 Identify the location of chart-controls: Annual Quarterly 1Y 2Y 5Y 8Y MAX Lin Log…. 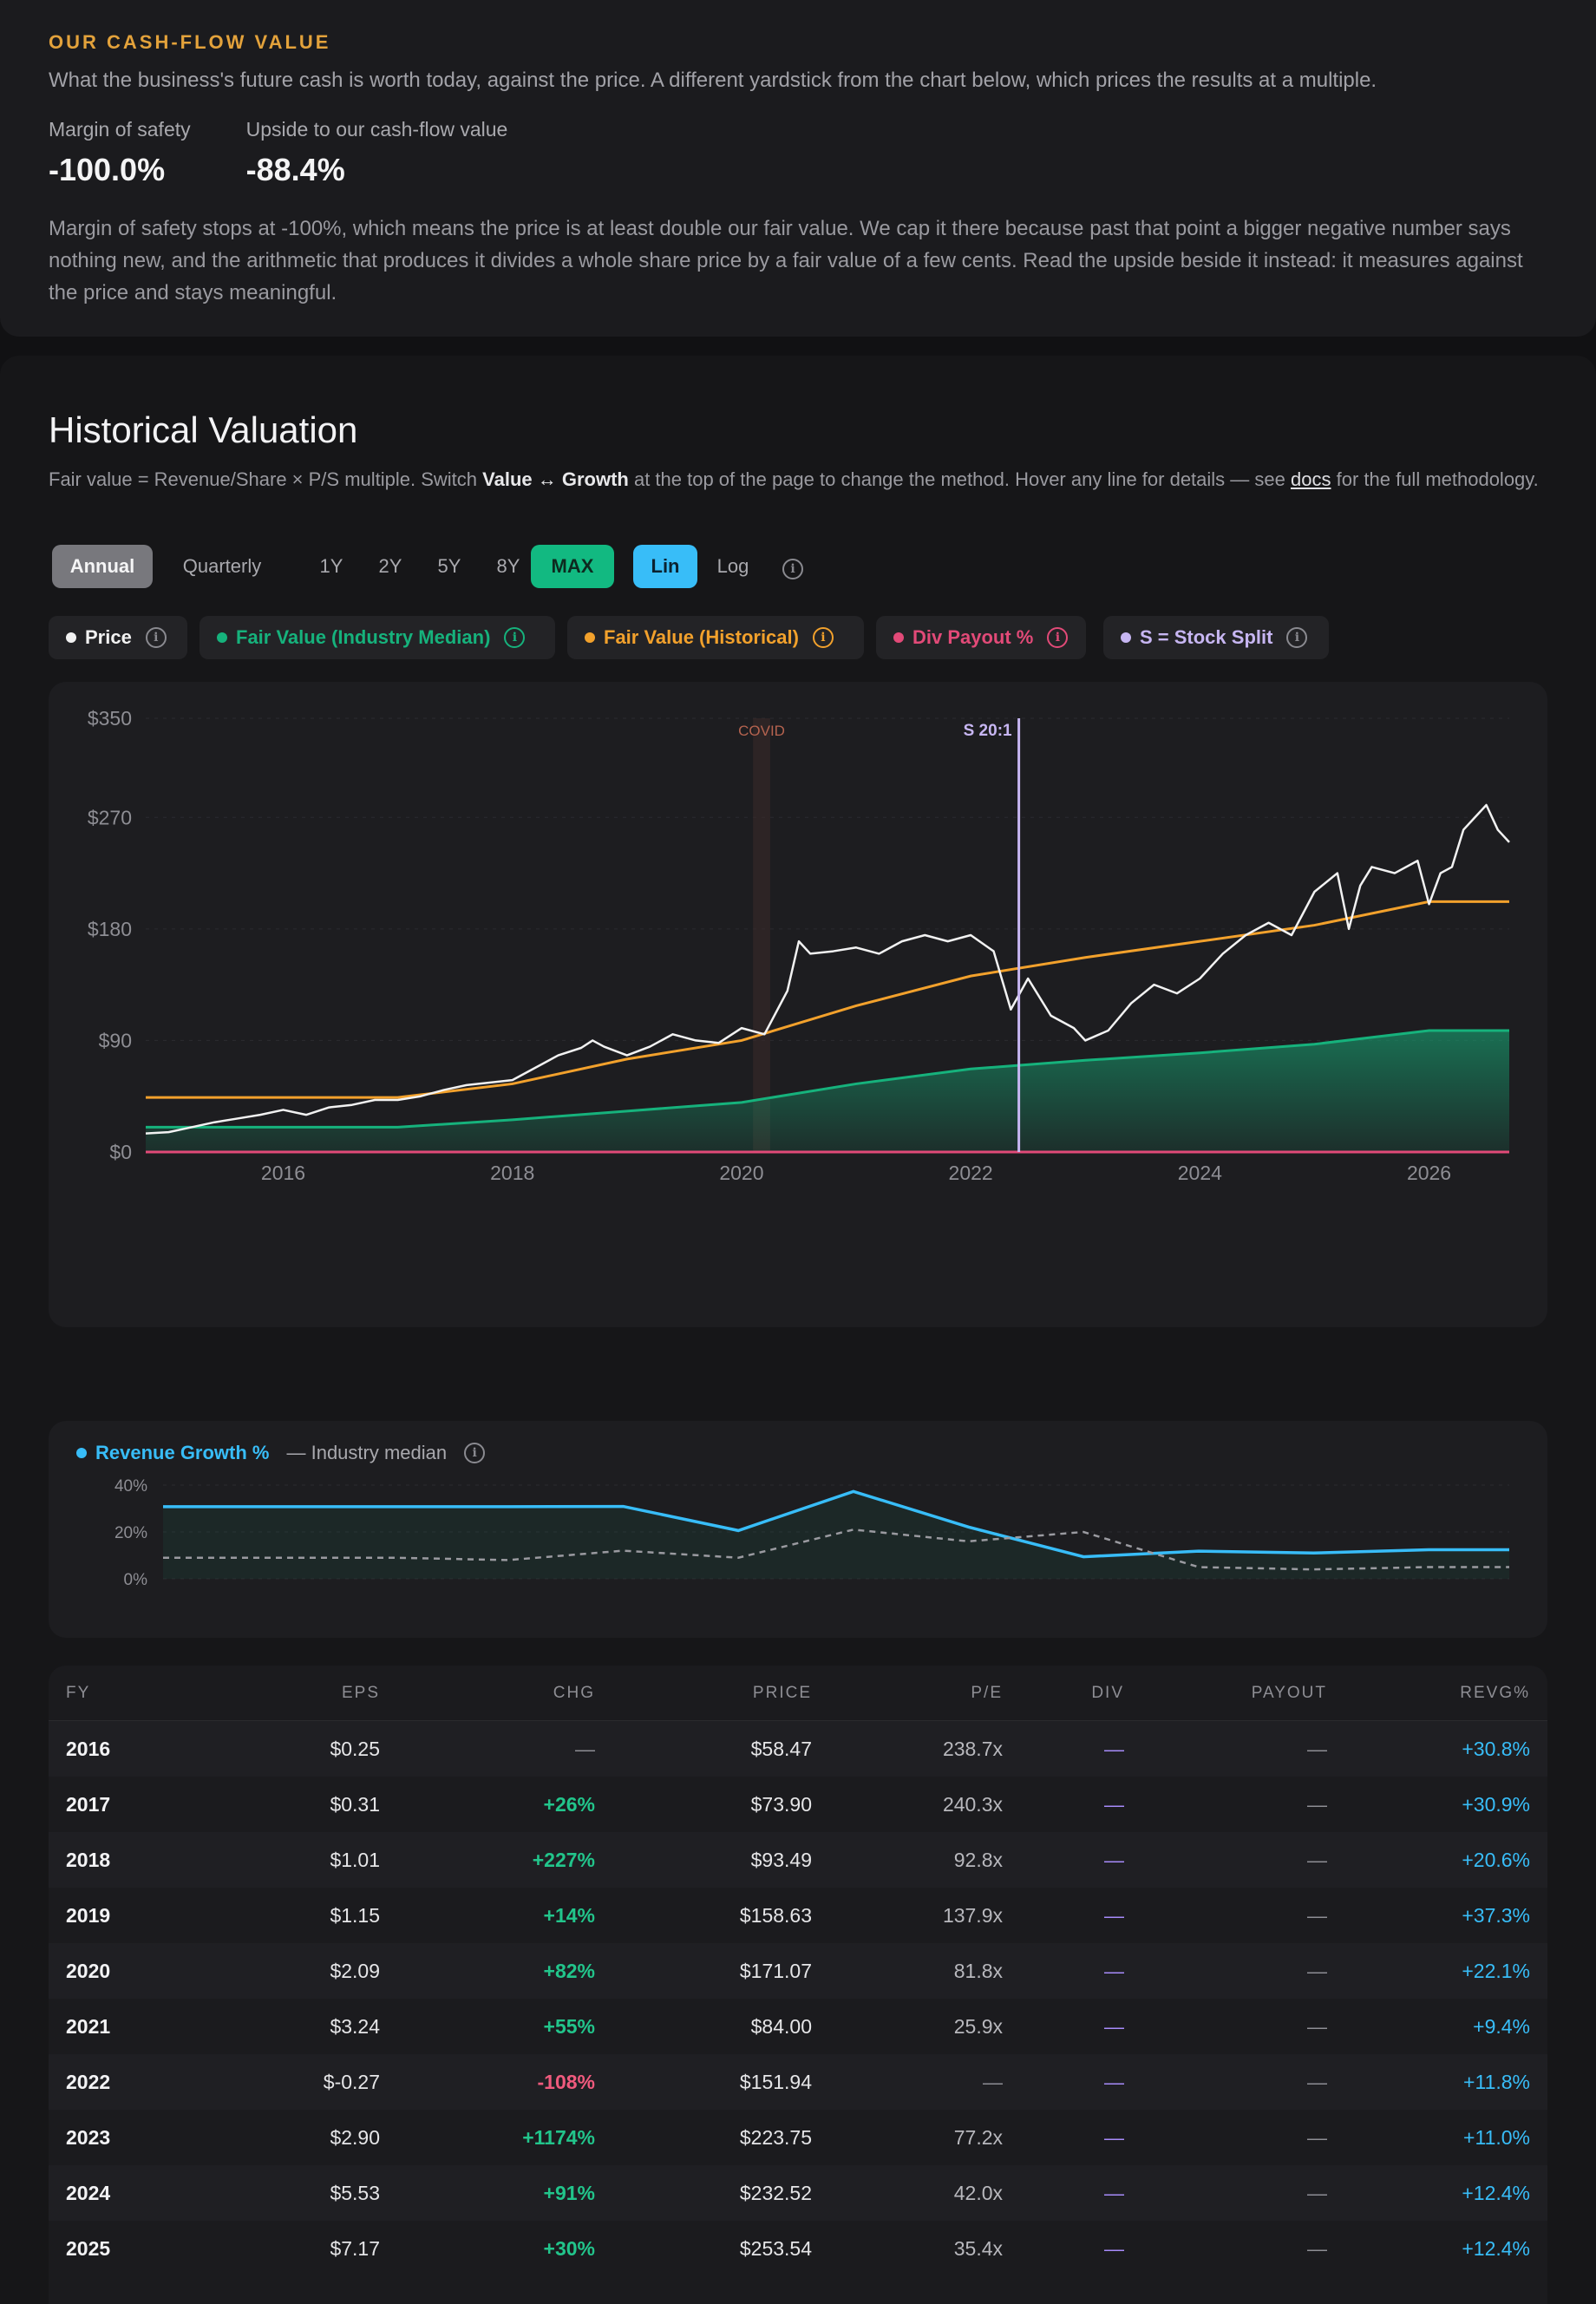
(812, 566).